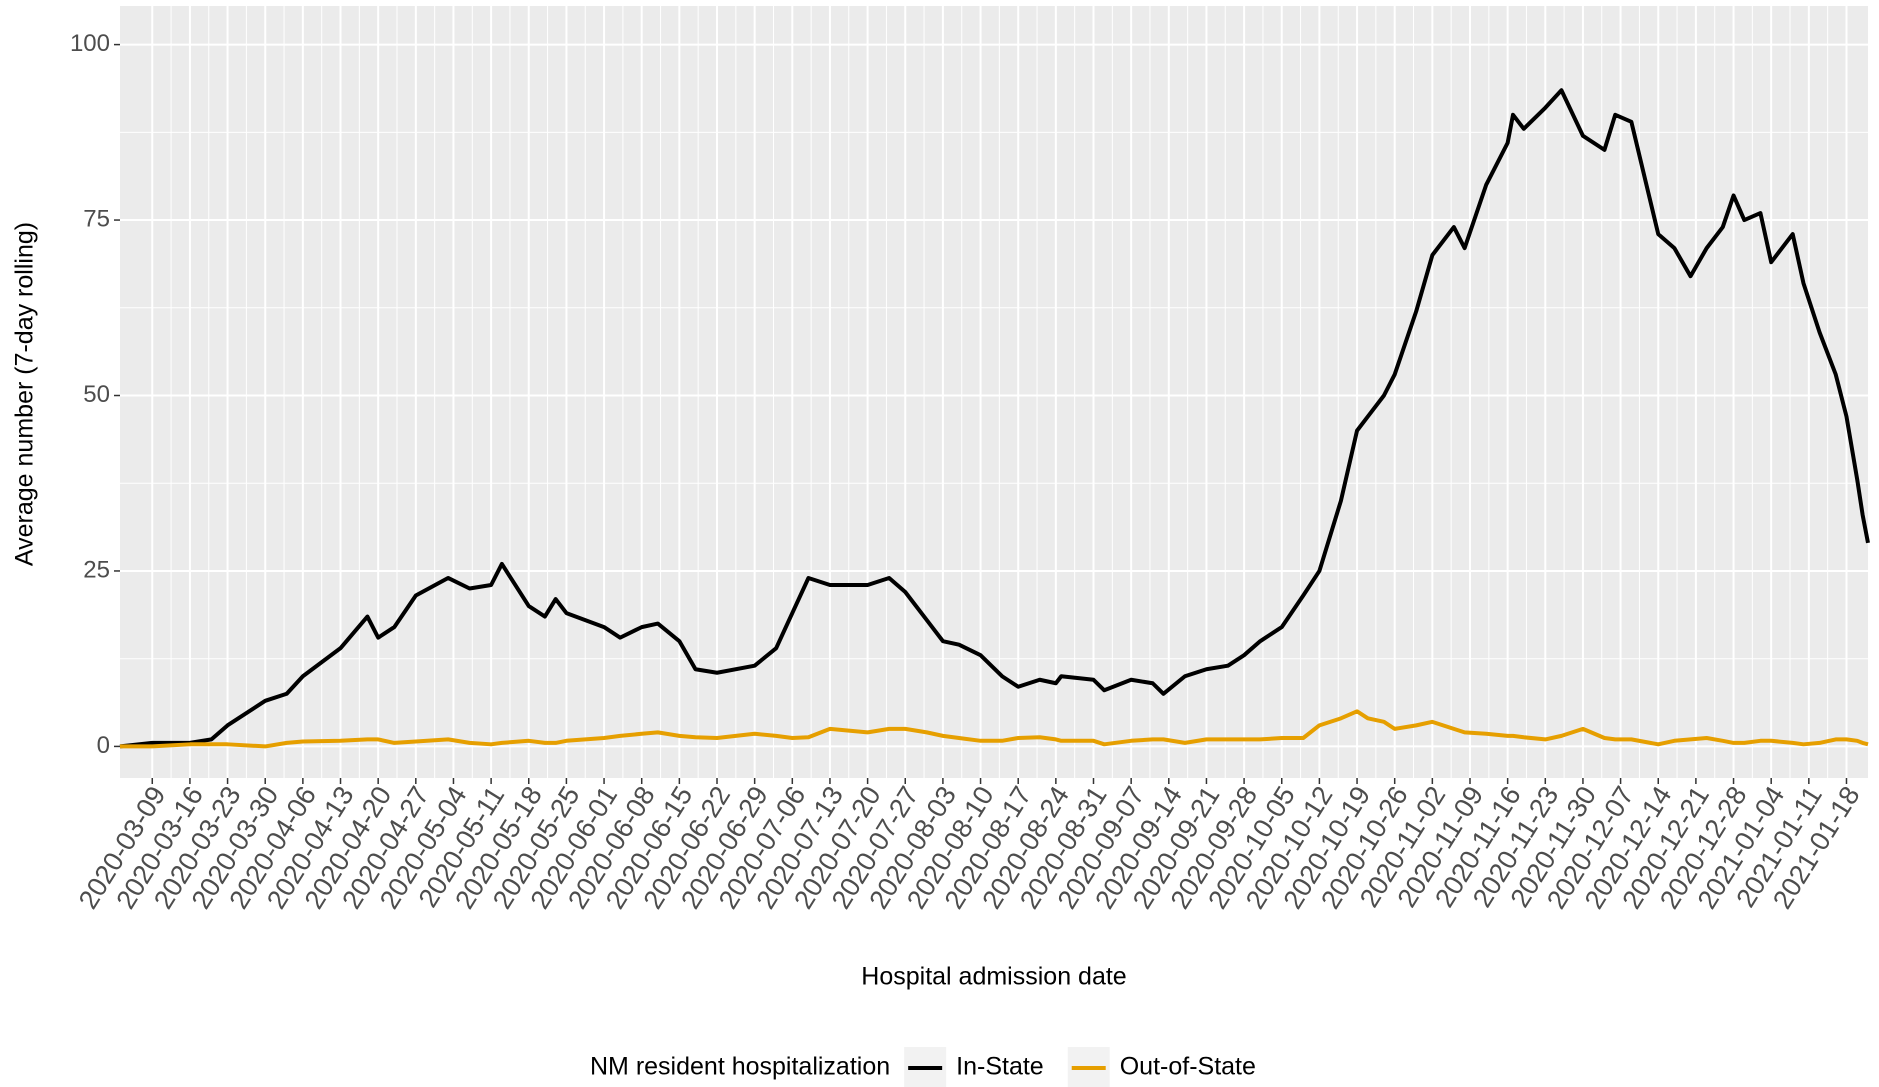 Image resolution: width=1879 pixels, height=1087 pixels. Describe the element at coordinates (1188, 1067) in the screenshot. I see `legend-label: Out-of-State` at that location.